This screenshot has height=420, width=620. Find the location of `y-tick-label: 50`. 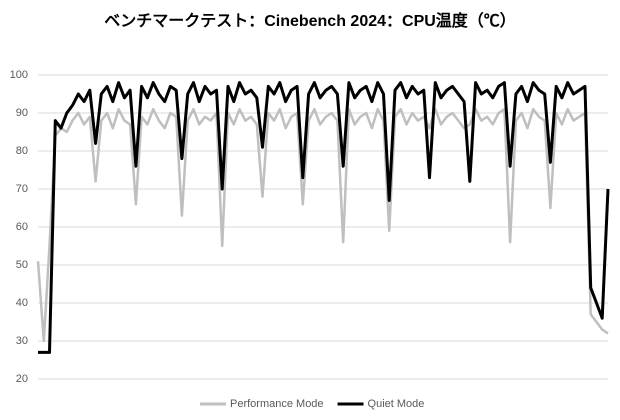

y-tick-label: 50 is located at coordinates (22, 265).